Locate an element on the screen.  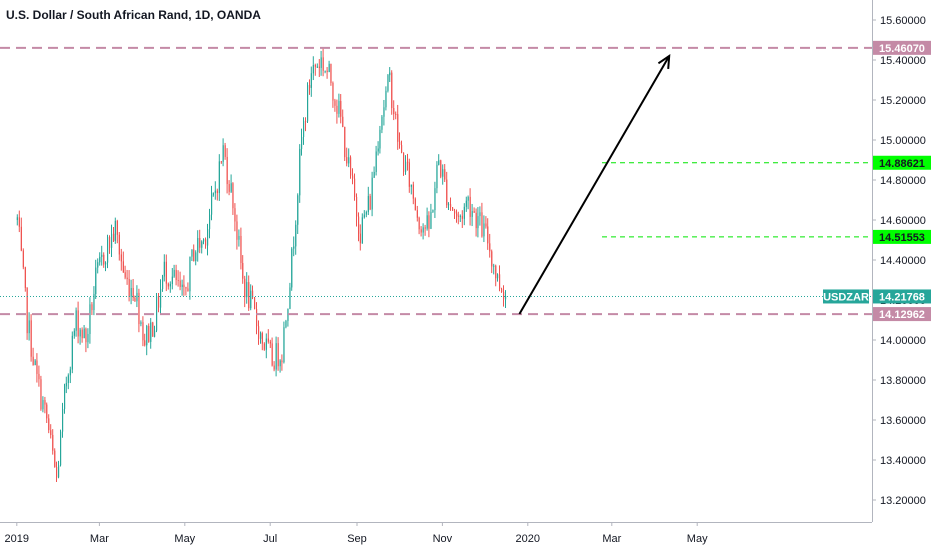
level-tag-bg is located at coordinates (902, 47).